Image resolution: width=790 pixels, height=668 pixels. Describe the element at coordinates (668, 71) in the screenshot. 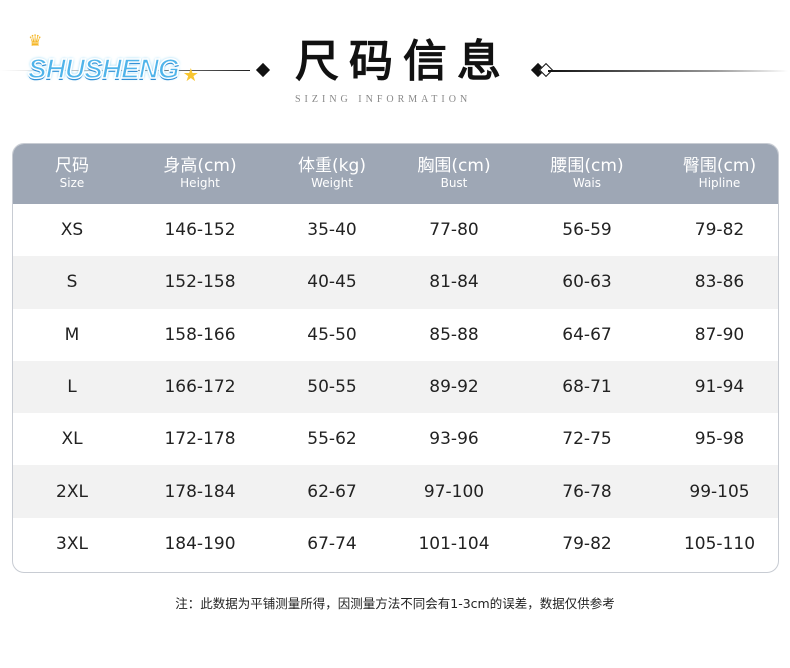

I see `decorative-line-right` at that location.